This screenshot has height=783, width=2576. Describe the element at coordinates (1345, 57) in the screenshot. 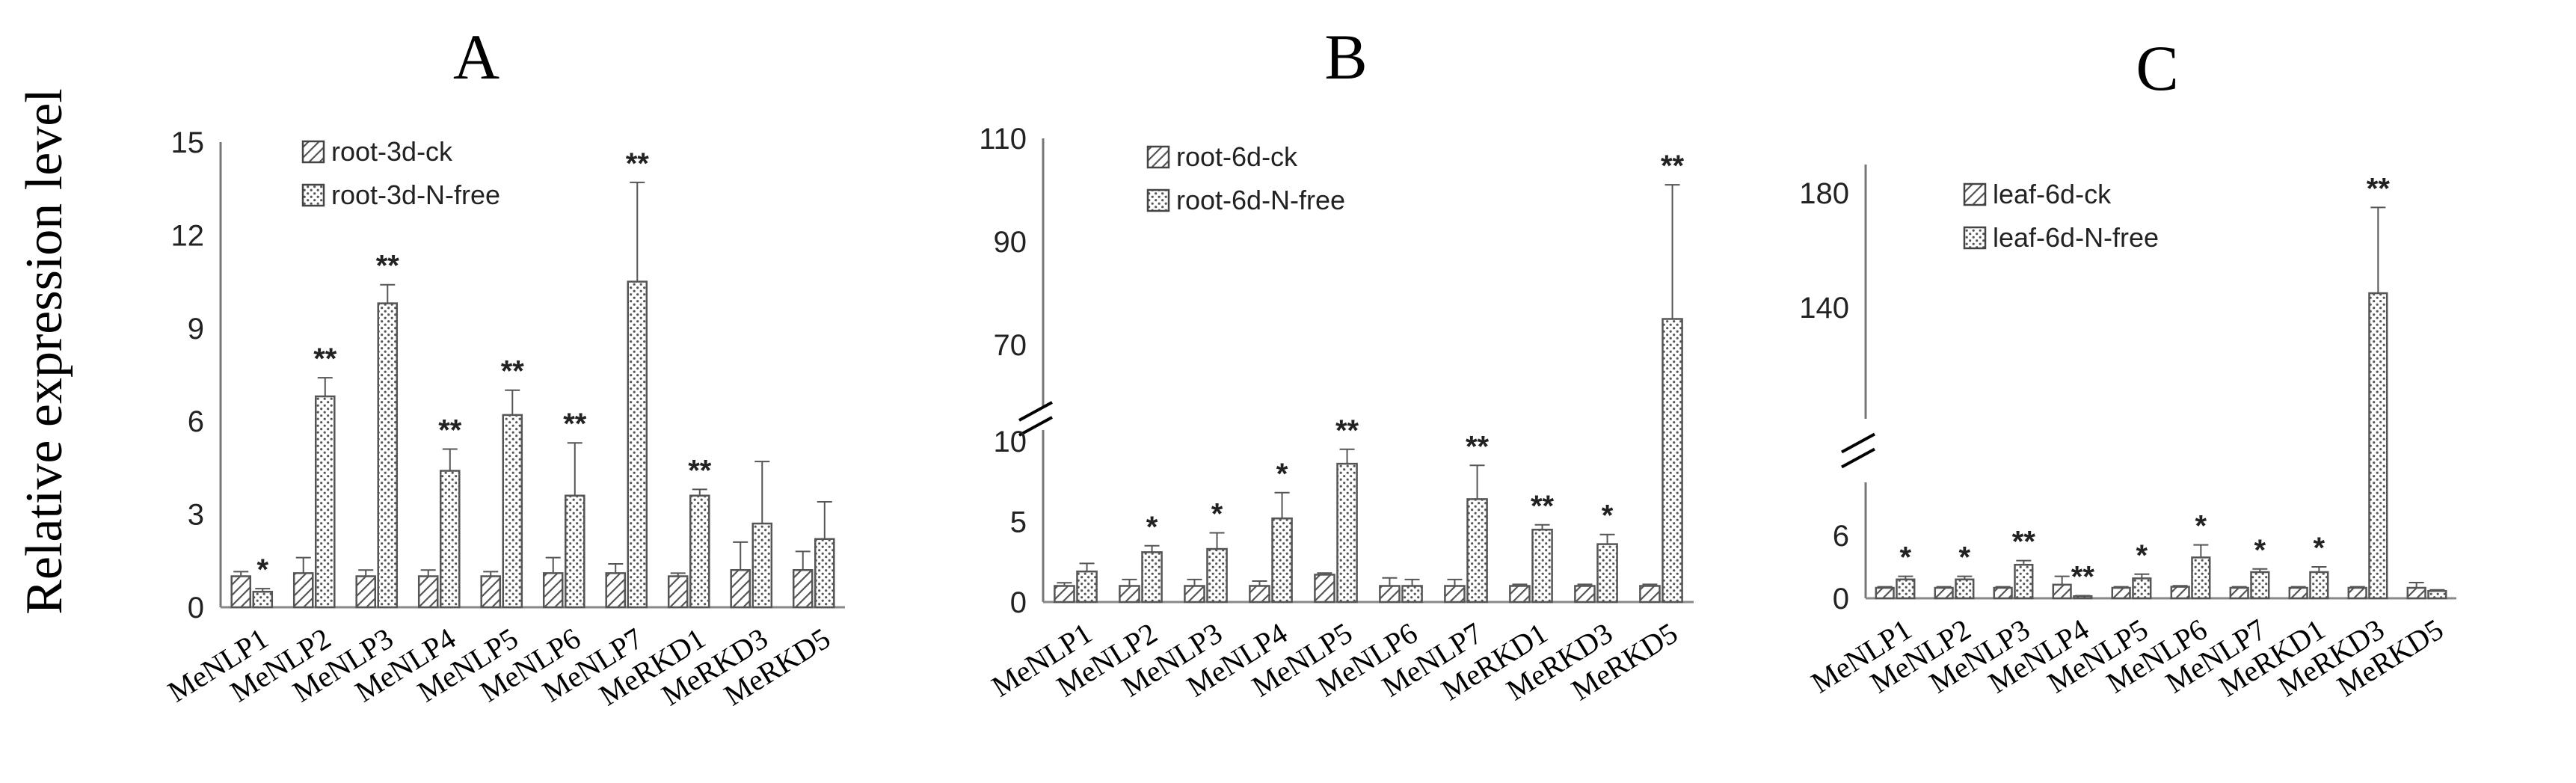

I see `panel-title: B` at that location.